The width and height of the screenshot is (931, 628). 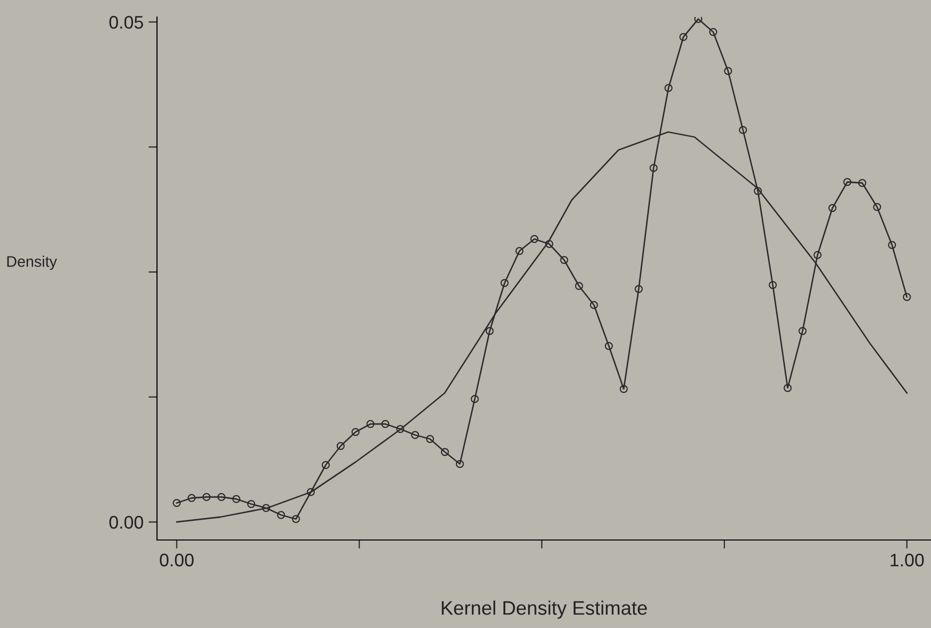 What do you see at coordinates (544, 609) in the screenshot?
I see `x-axis-title: Kernel Density Estimate` at bounding box center [544, 609].